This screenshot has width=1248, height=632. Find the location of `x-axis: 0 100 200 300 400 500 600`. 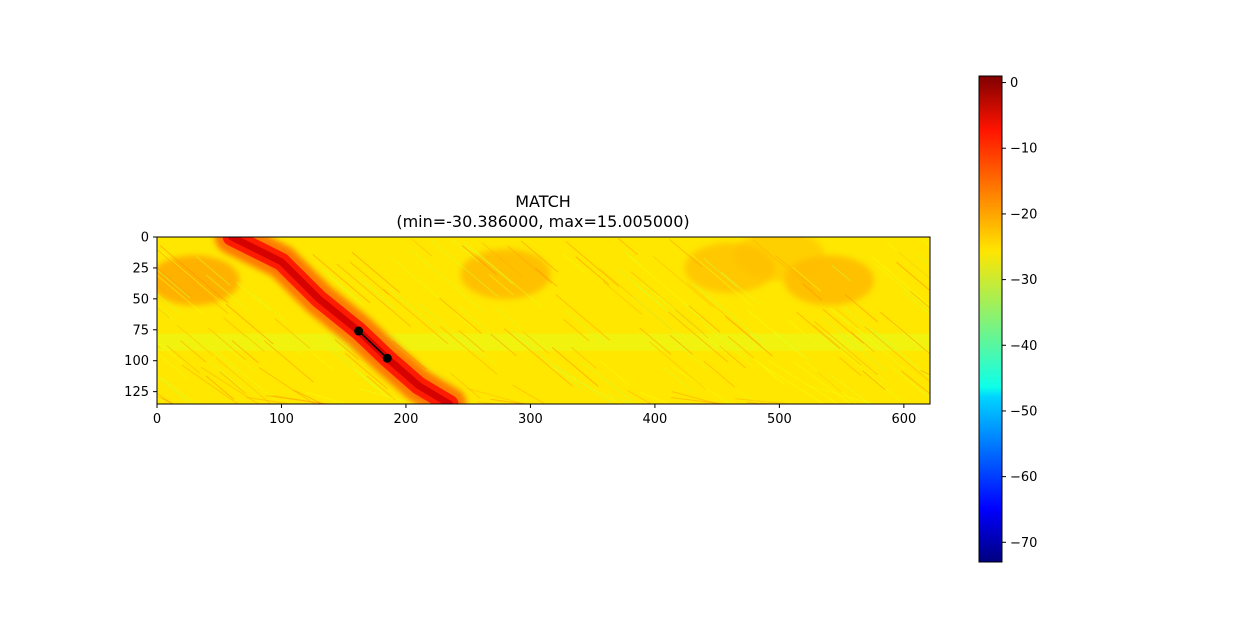

x-axis: 0 100 200 300 400 500 600 is located at coordinates (534, 415).